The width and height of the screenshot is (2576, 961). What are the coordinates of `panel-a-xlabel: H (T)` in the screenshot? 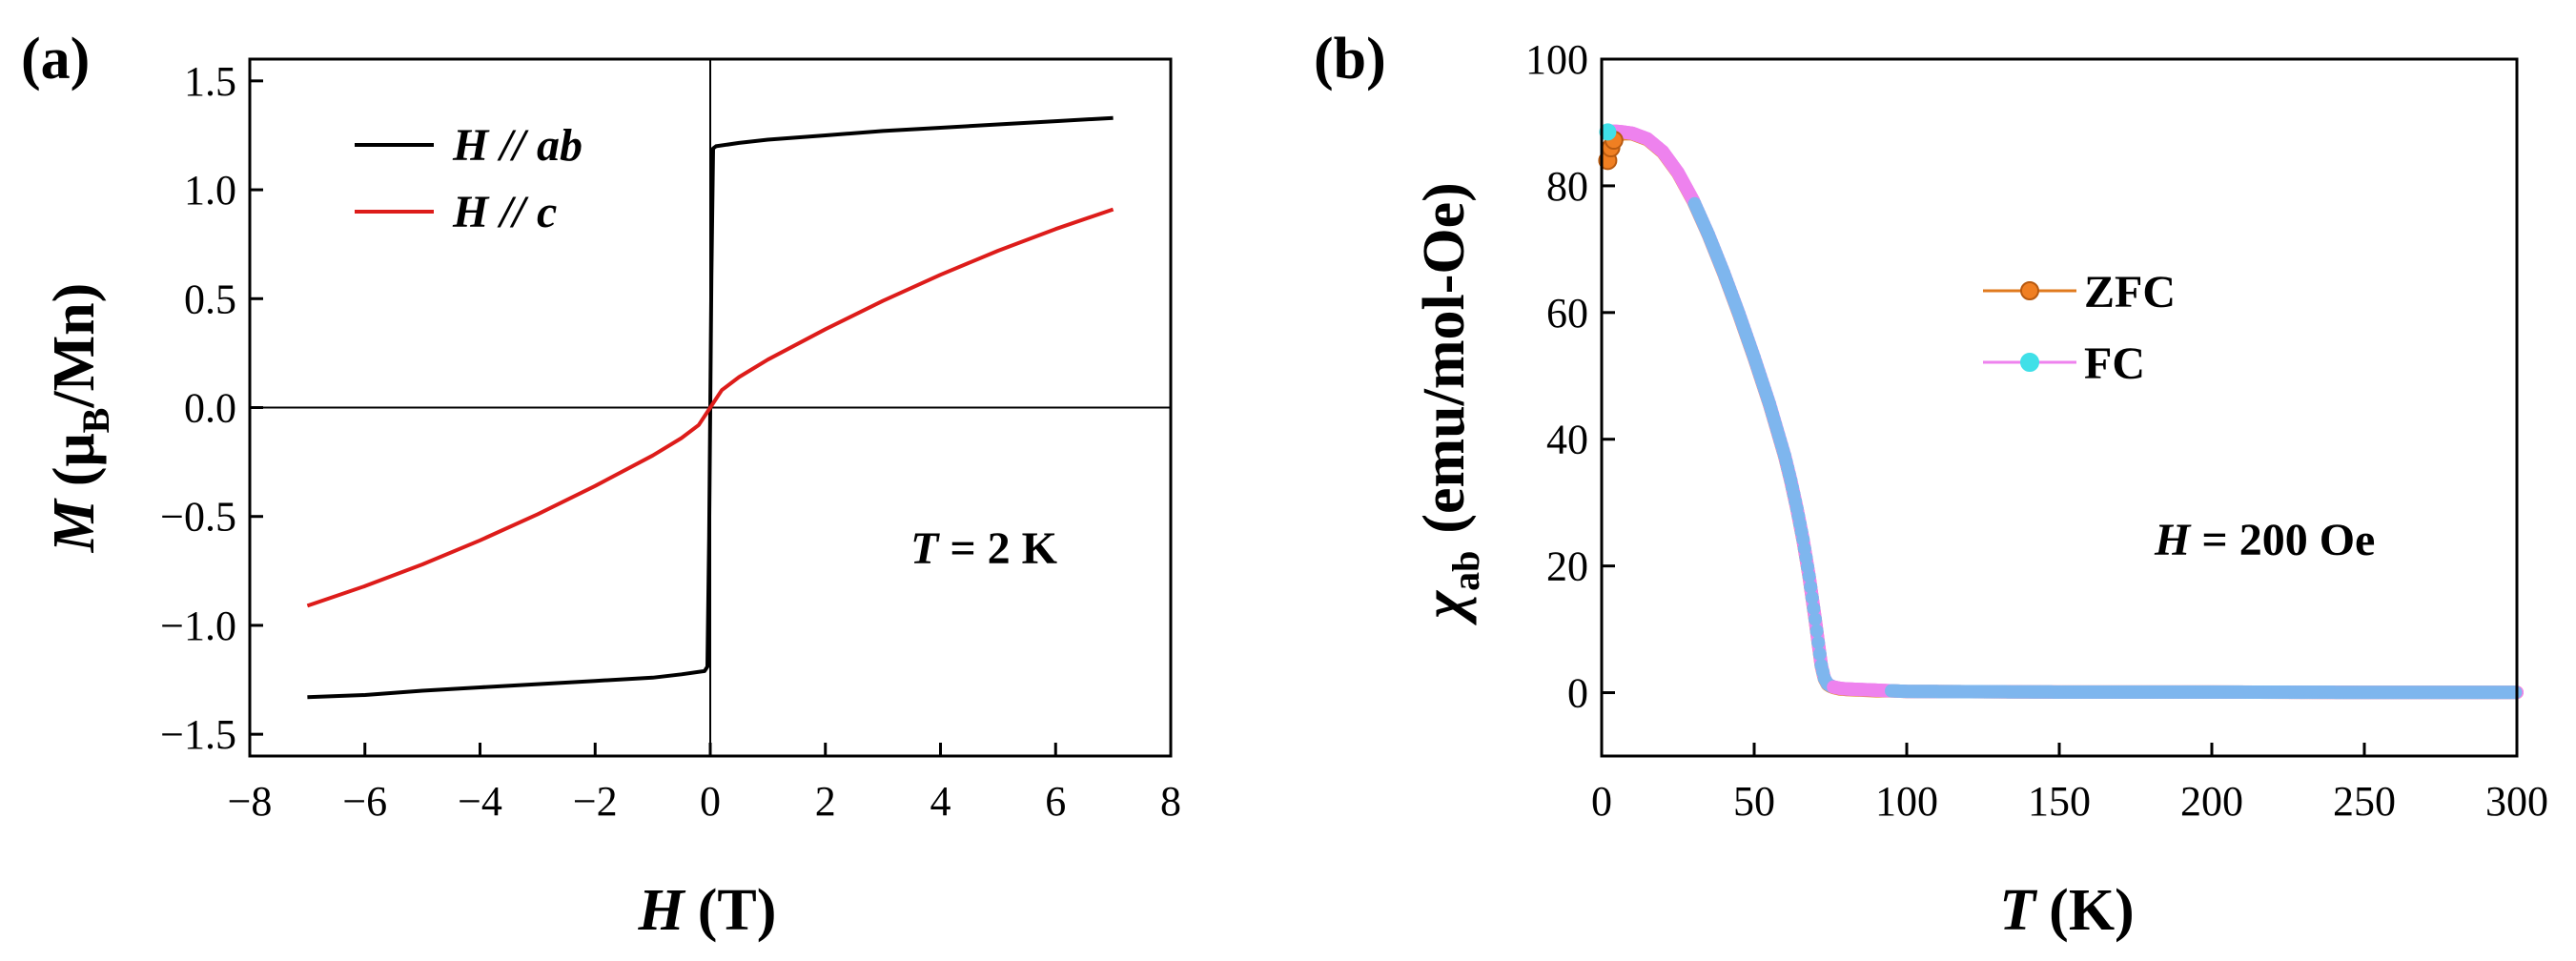 It's located at (707, 910).